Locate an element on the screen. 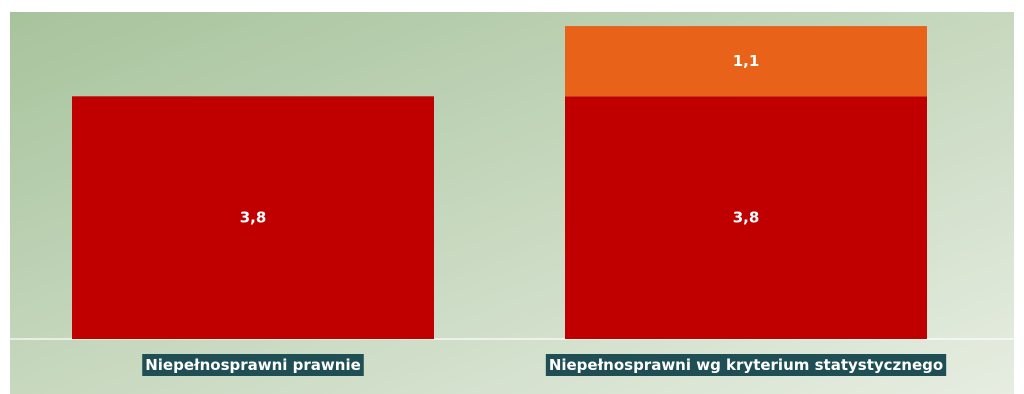  data-label-2-2: 1,1 is located at coordinates (746, 61).